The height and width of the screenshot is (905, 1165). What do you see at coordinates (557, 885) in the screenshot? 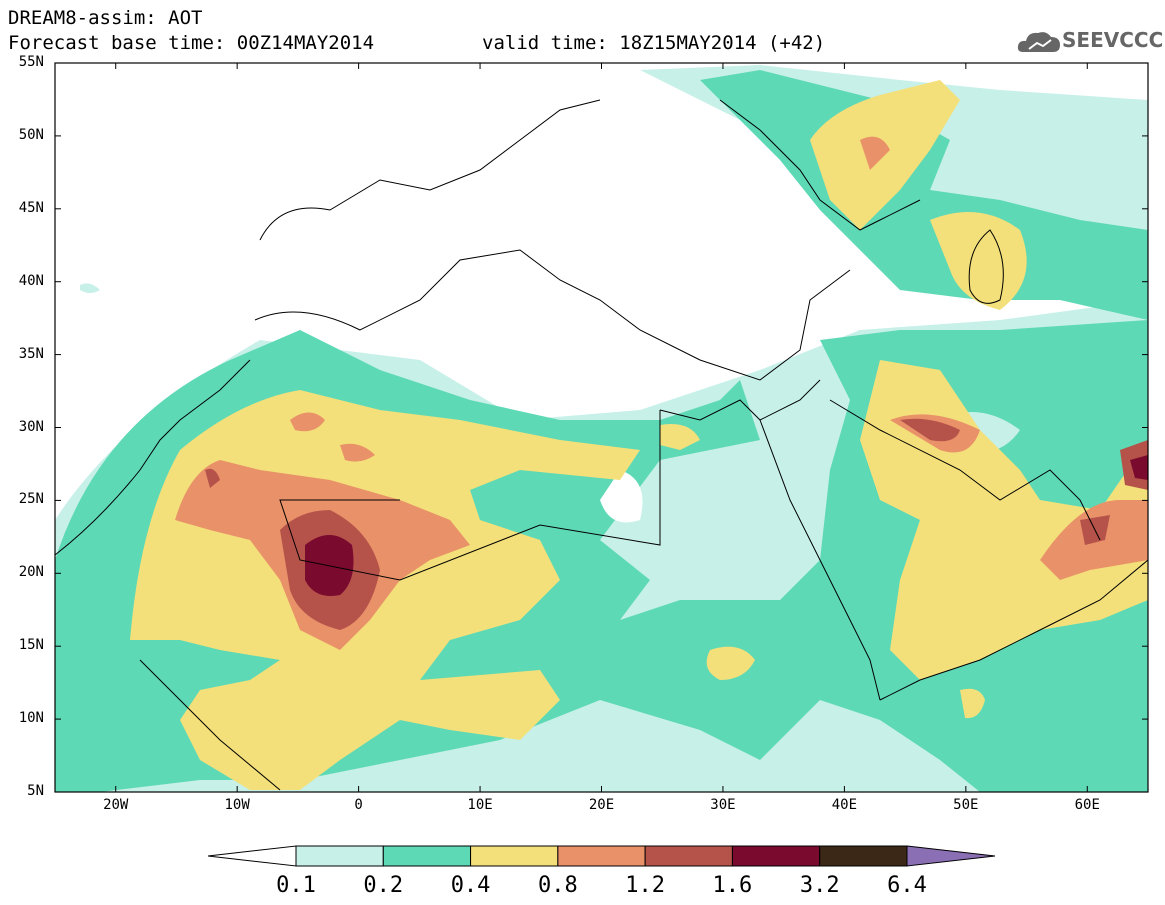
I see `colorbar-label: 0.8` at bounding box center [557, 885].